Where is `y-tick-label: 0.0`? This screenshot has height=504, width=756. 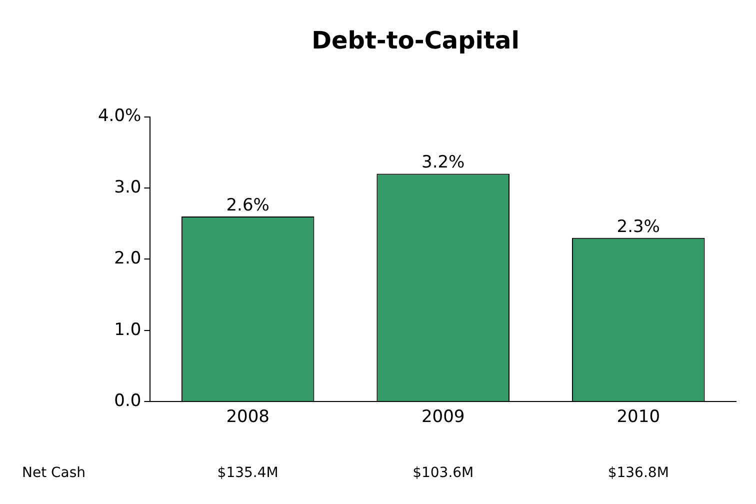 y-tick-label: 0.0 is located at coordinates (128, 401).